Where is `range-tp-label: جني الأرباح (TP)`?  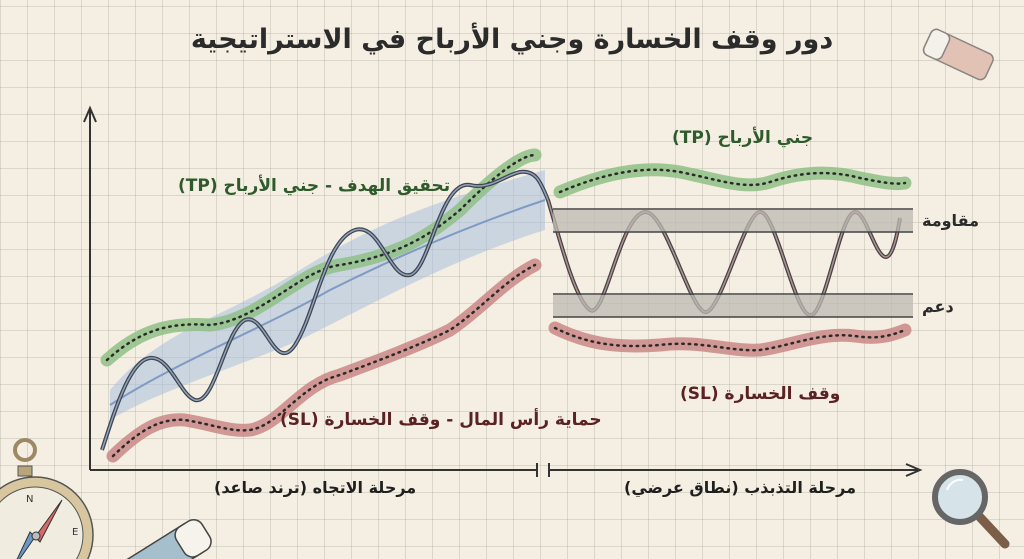 range-tp-label: جني الأرباح (TP) is located at coordinates (743, 138).